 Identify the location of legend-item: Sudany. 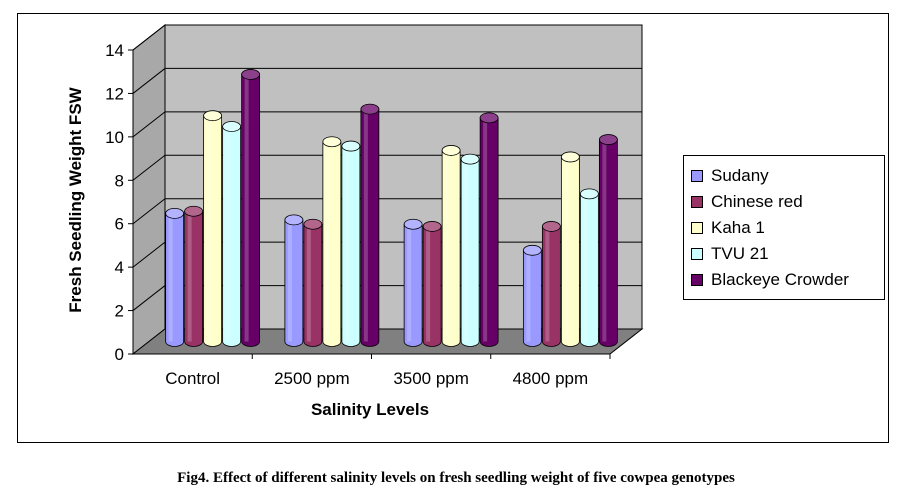
(787, 176).